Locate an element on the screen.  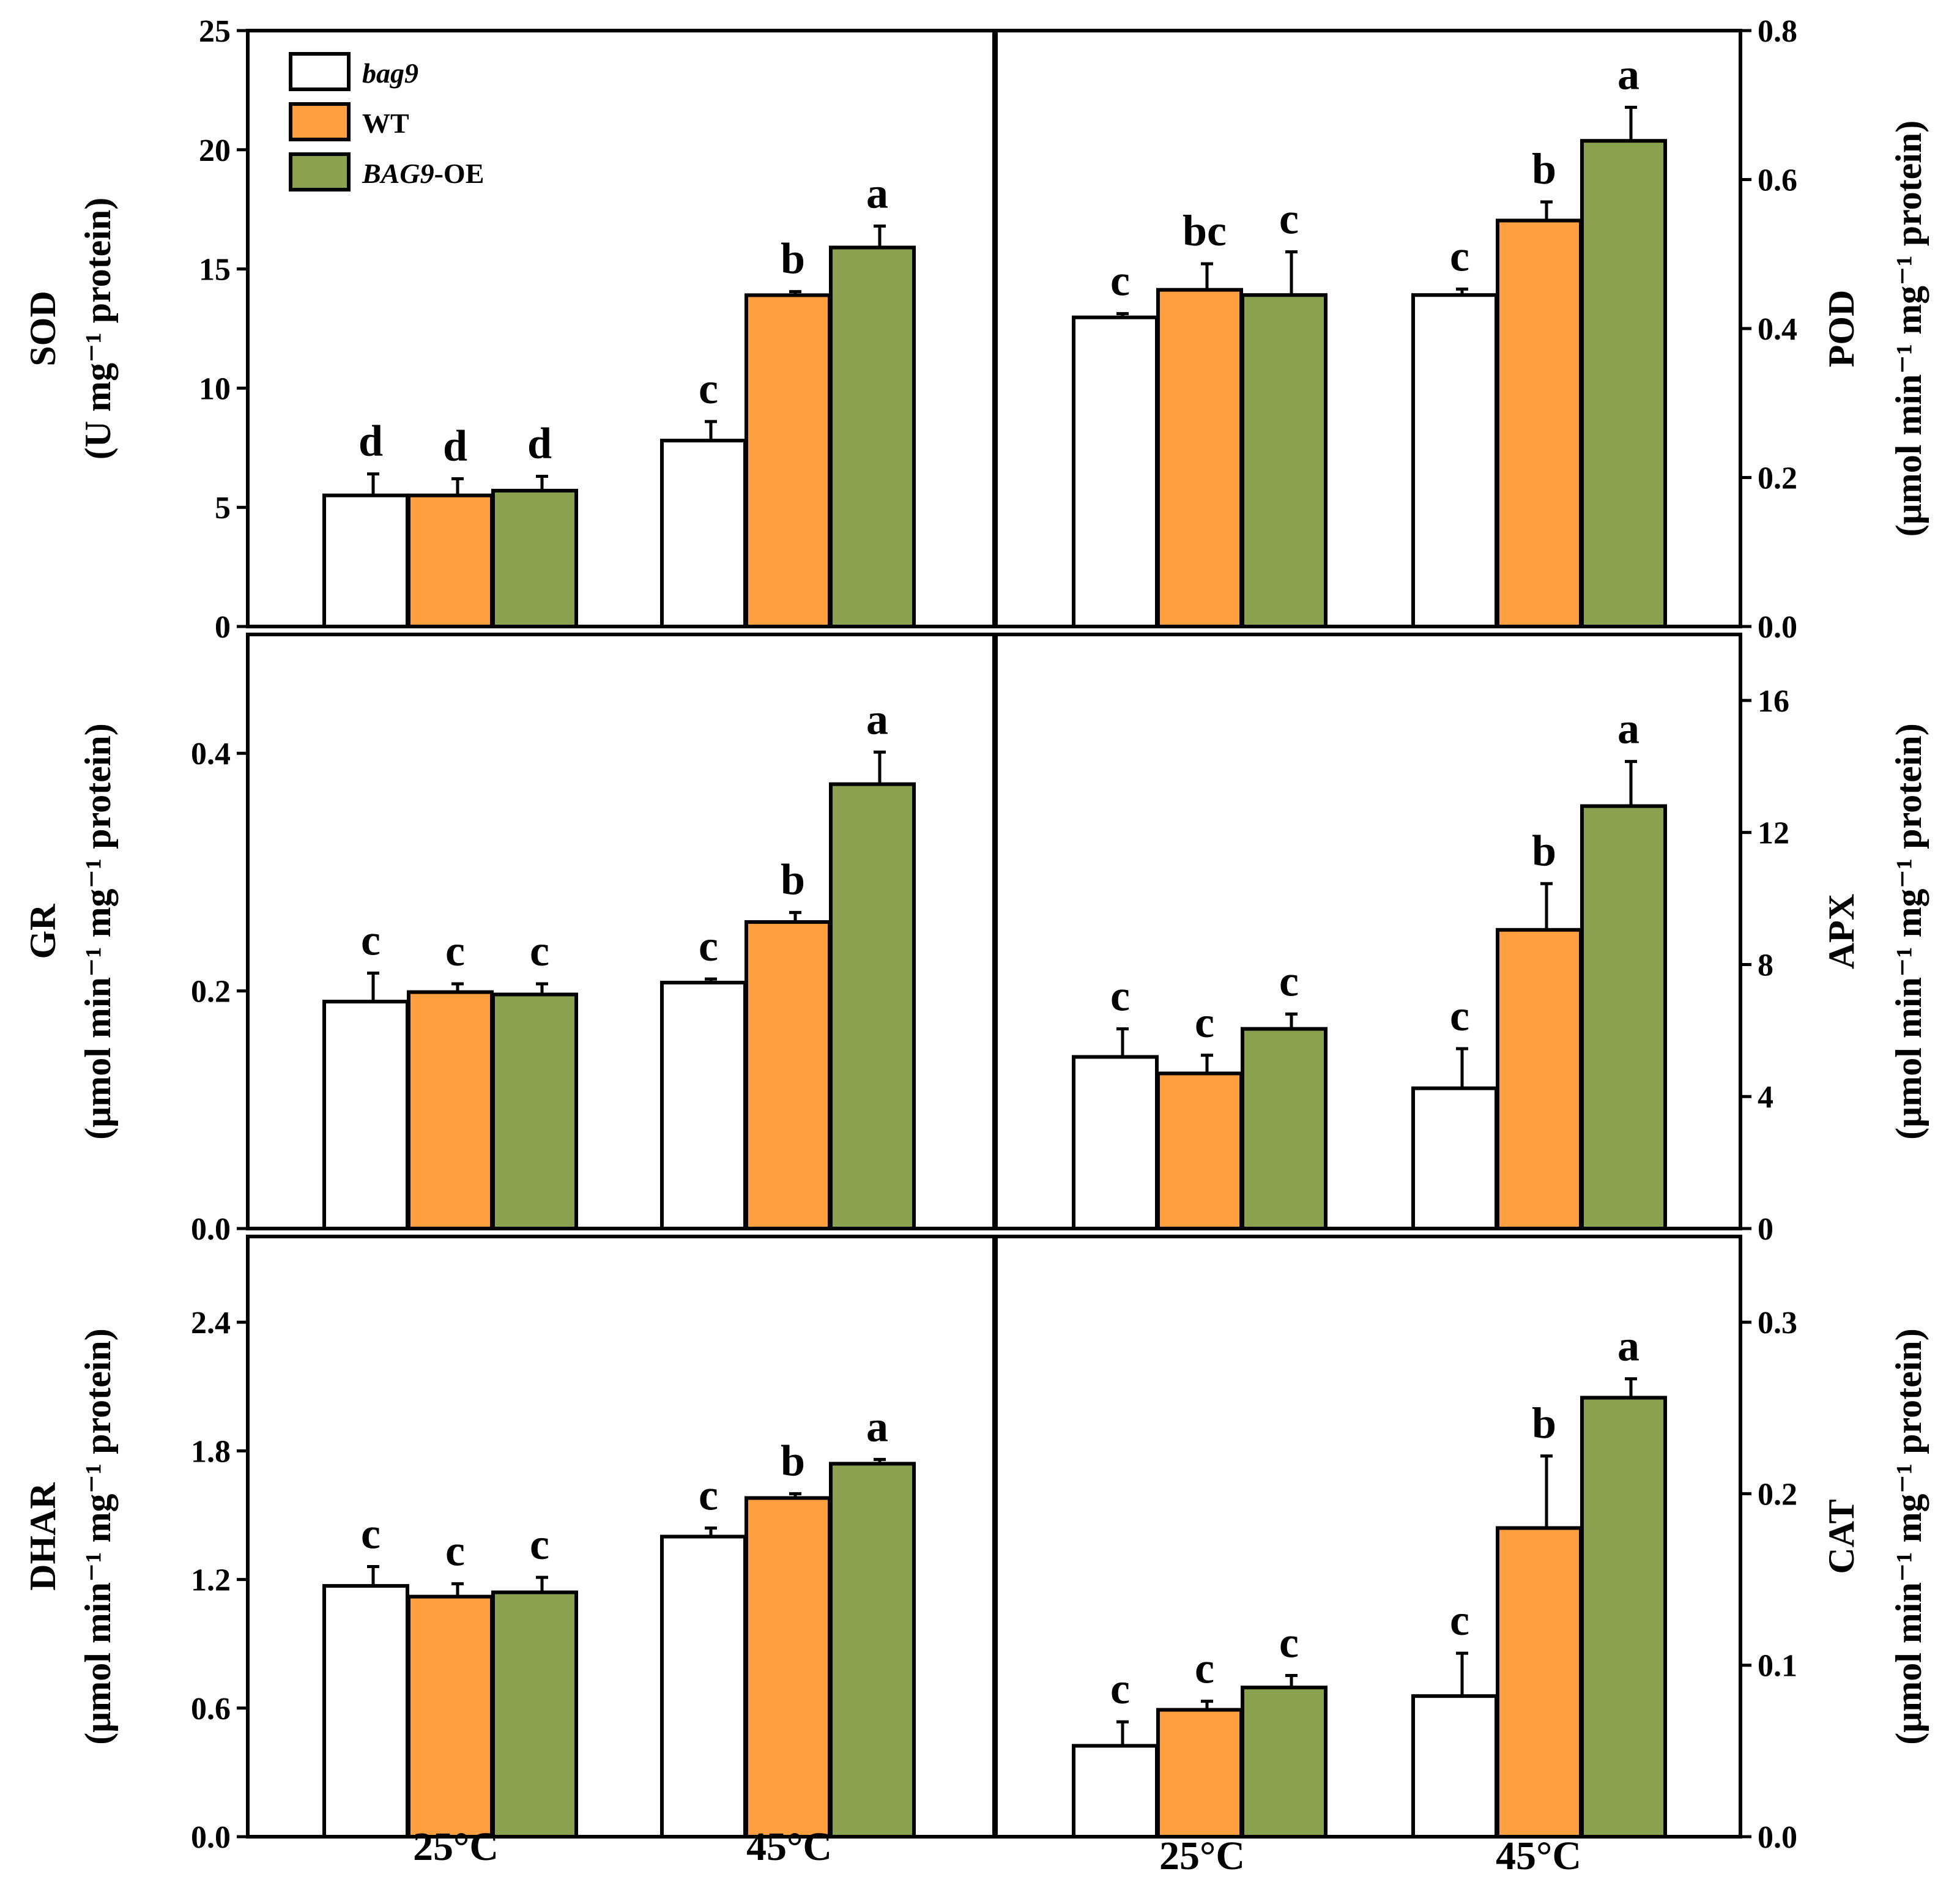
y-tick-label: 12 is located at coordinates (1773, 833).